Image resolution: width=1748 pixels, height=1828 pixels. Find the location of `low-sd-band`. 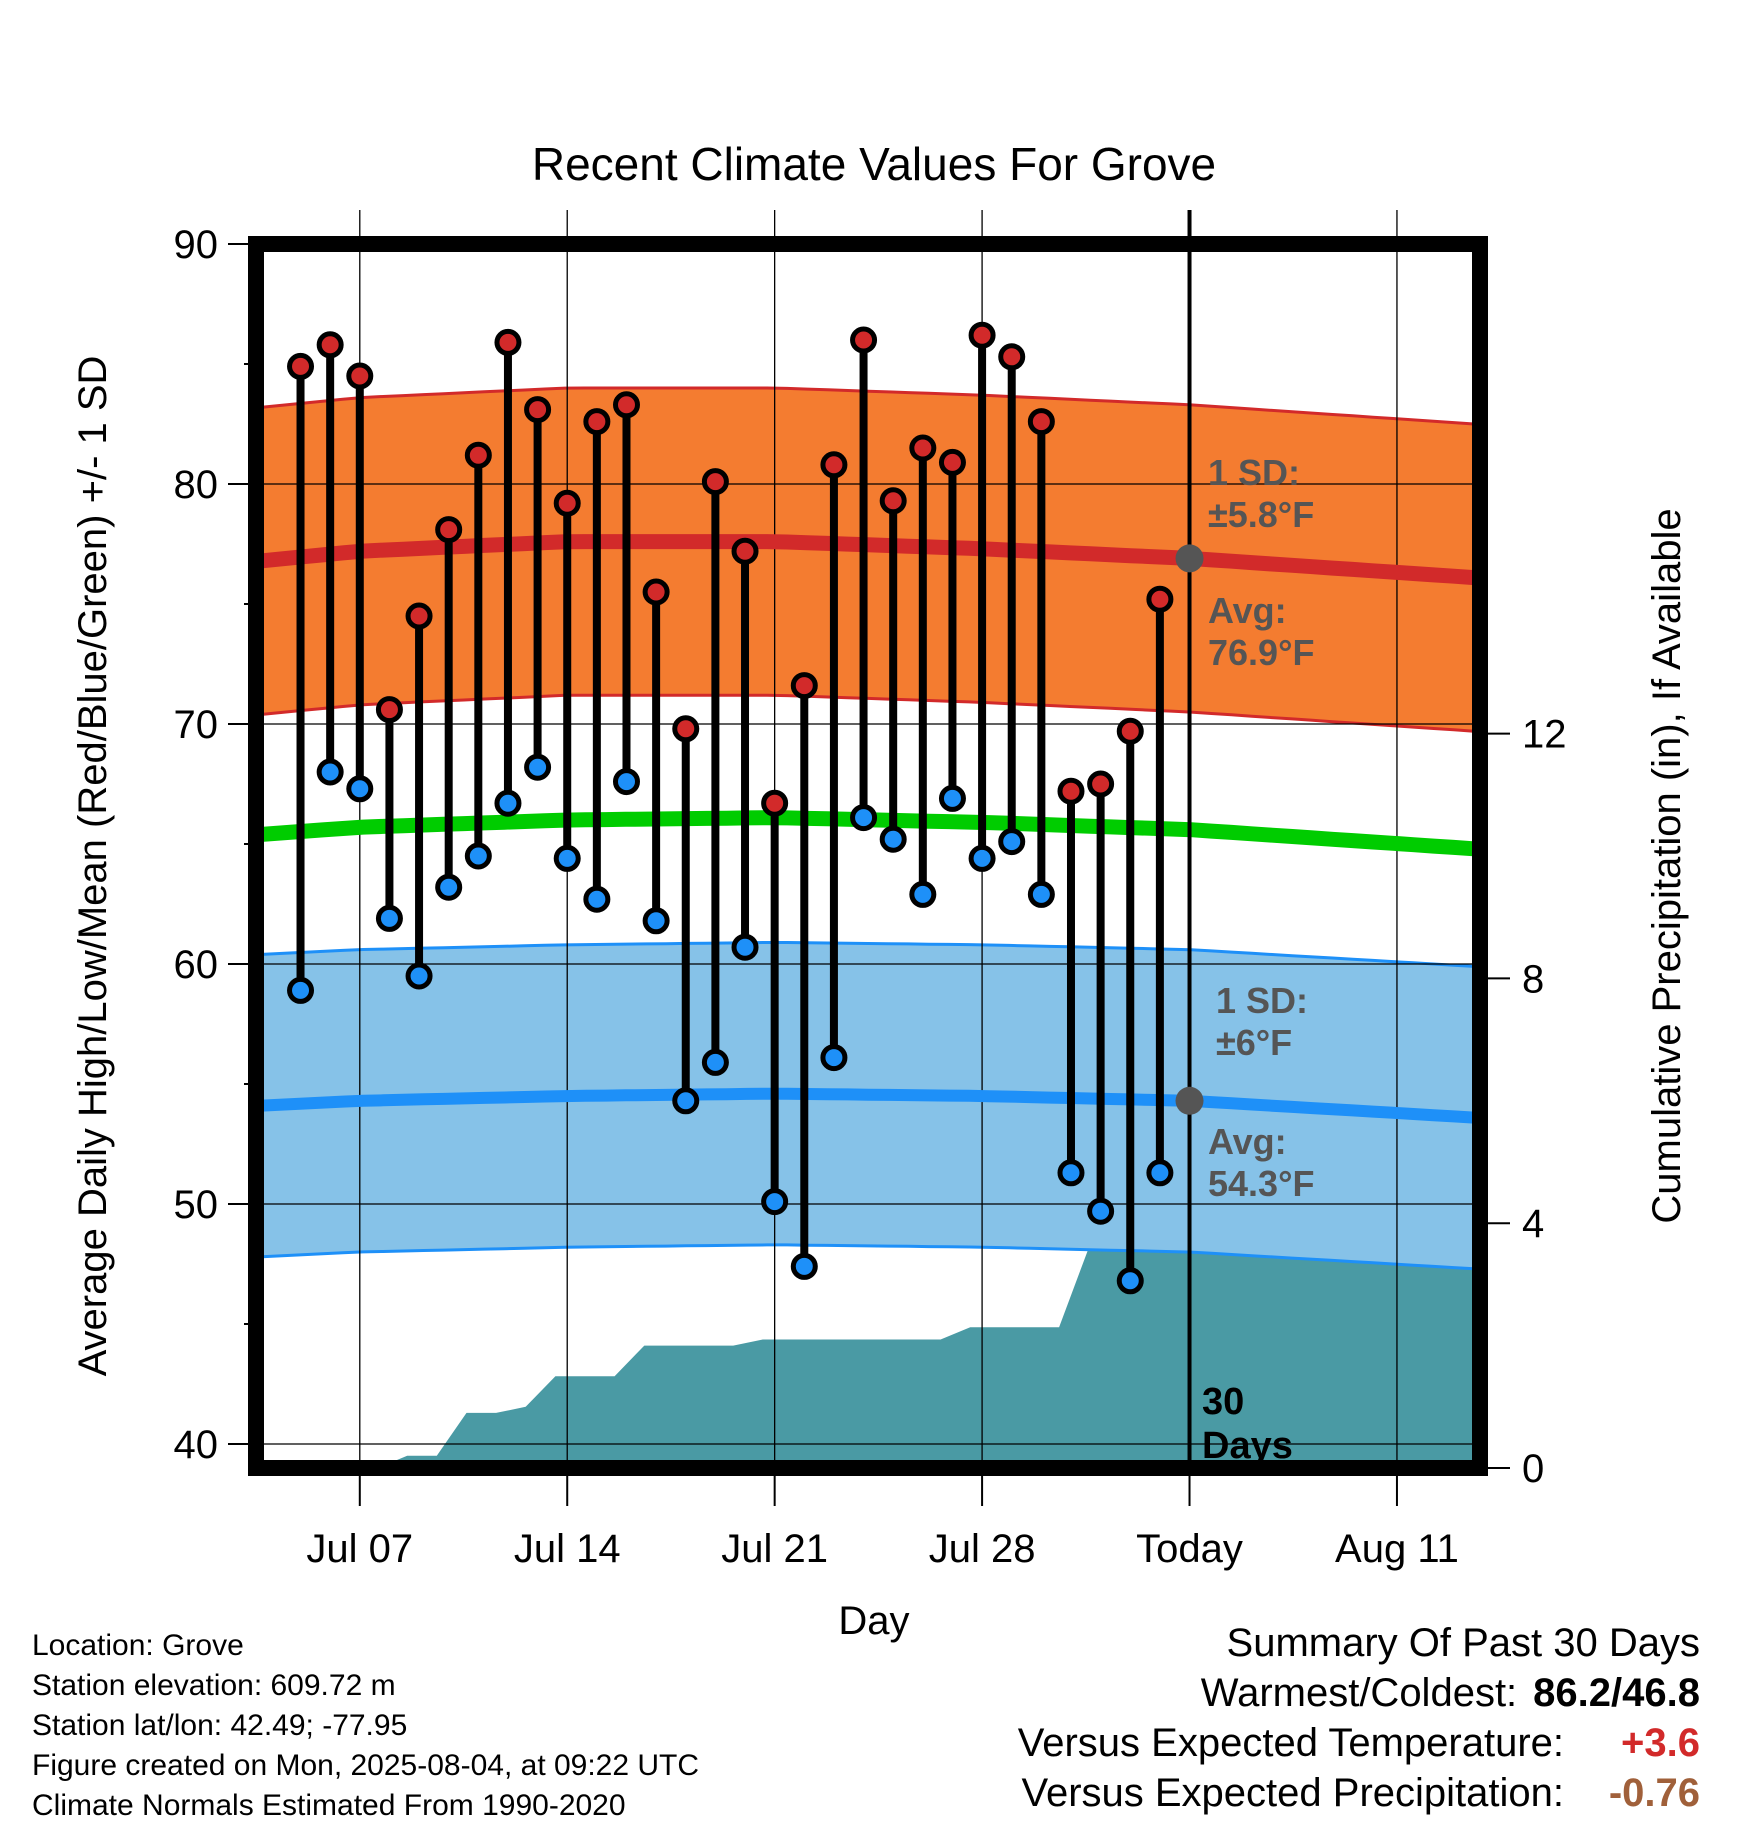

low-sd-band is located at coordinates (868, 1105).